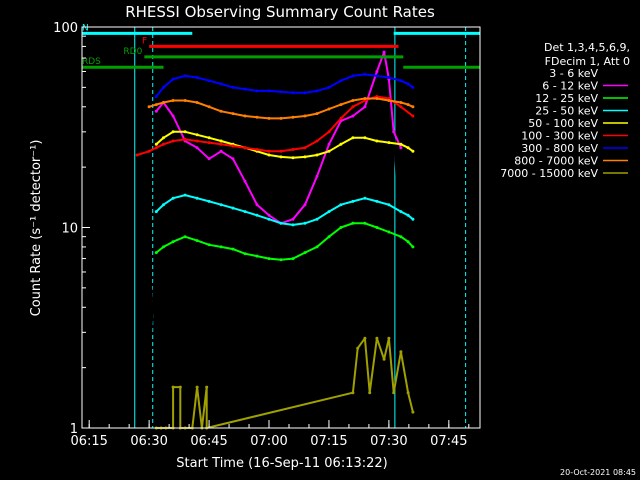 This screenshot has height=480, width=640. I want to click on legend-label-3: 25 - 50 keV, so click(566, 111).